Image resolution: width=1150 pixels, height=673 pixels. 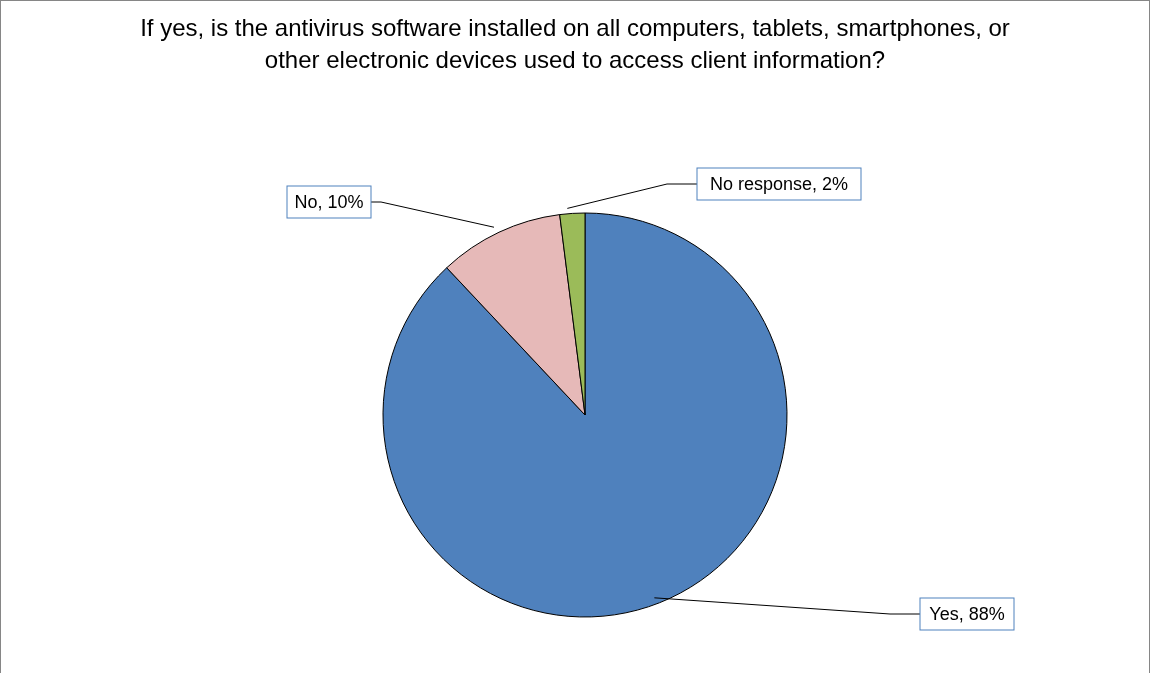 I want to click on slice-label: No, 10%, so click(x=329, y=202).